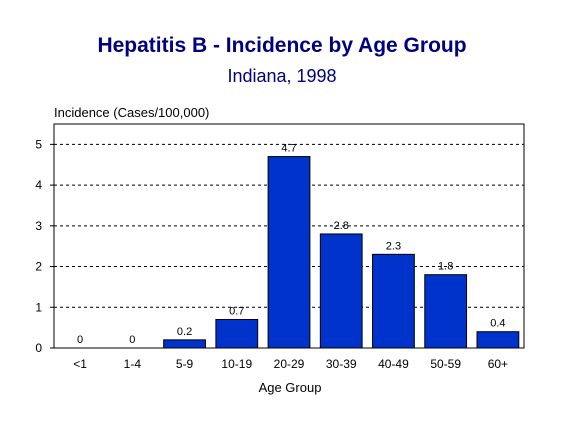  Describe the element at coordinates (290, 387) in the screenshot. I see `x-axis-label: Age Group` at that location.